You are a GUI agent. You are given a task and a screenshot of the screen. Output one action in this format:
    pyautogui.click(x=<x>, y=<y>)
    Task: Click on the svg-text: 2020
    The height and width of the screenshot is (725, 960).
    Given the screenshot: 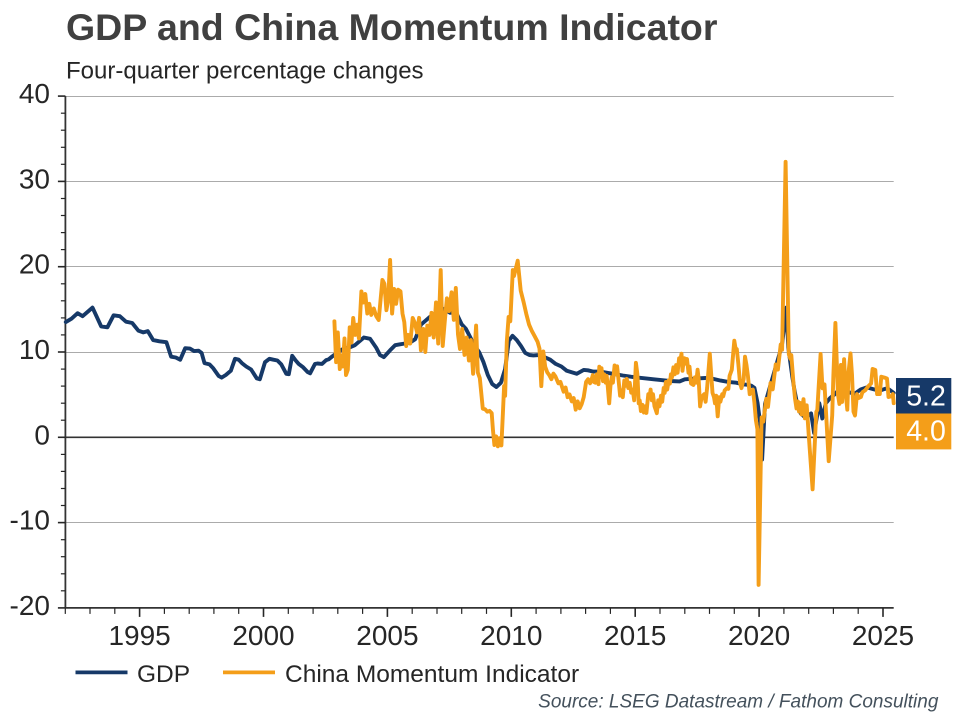 What is the action you would take?
    pyautogui.click(x=759, y=635)
    